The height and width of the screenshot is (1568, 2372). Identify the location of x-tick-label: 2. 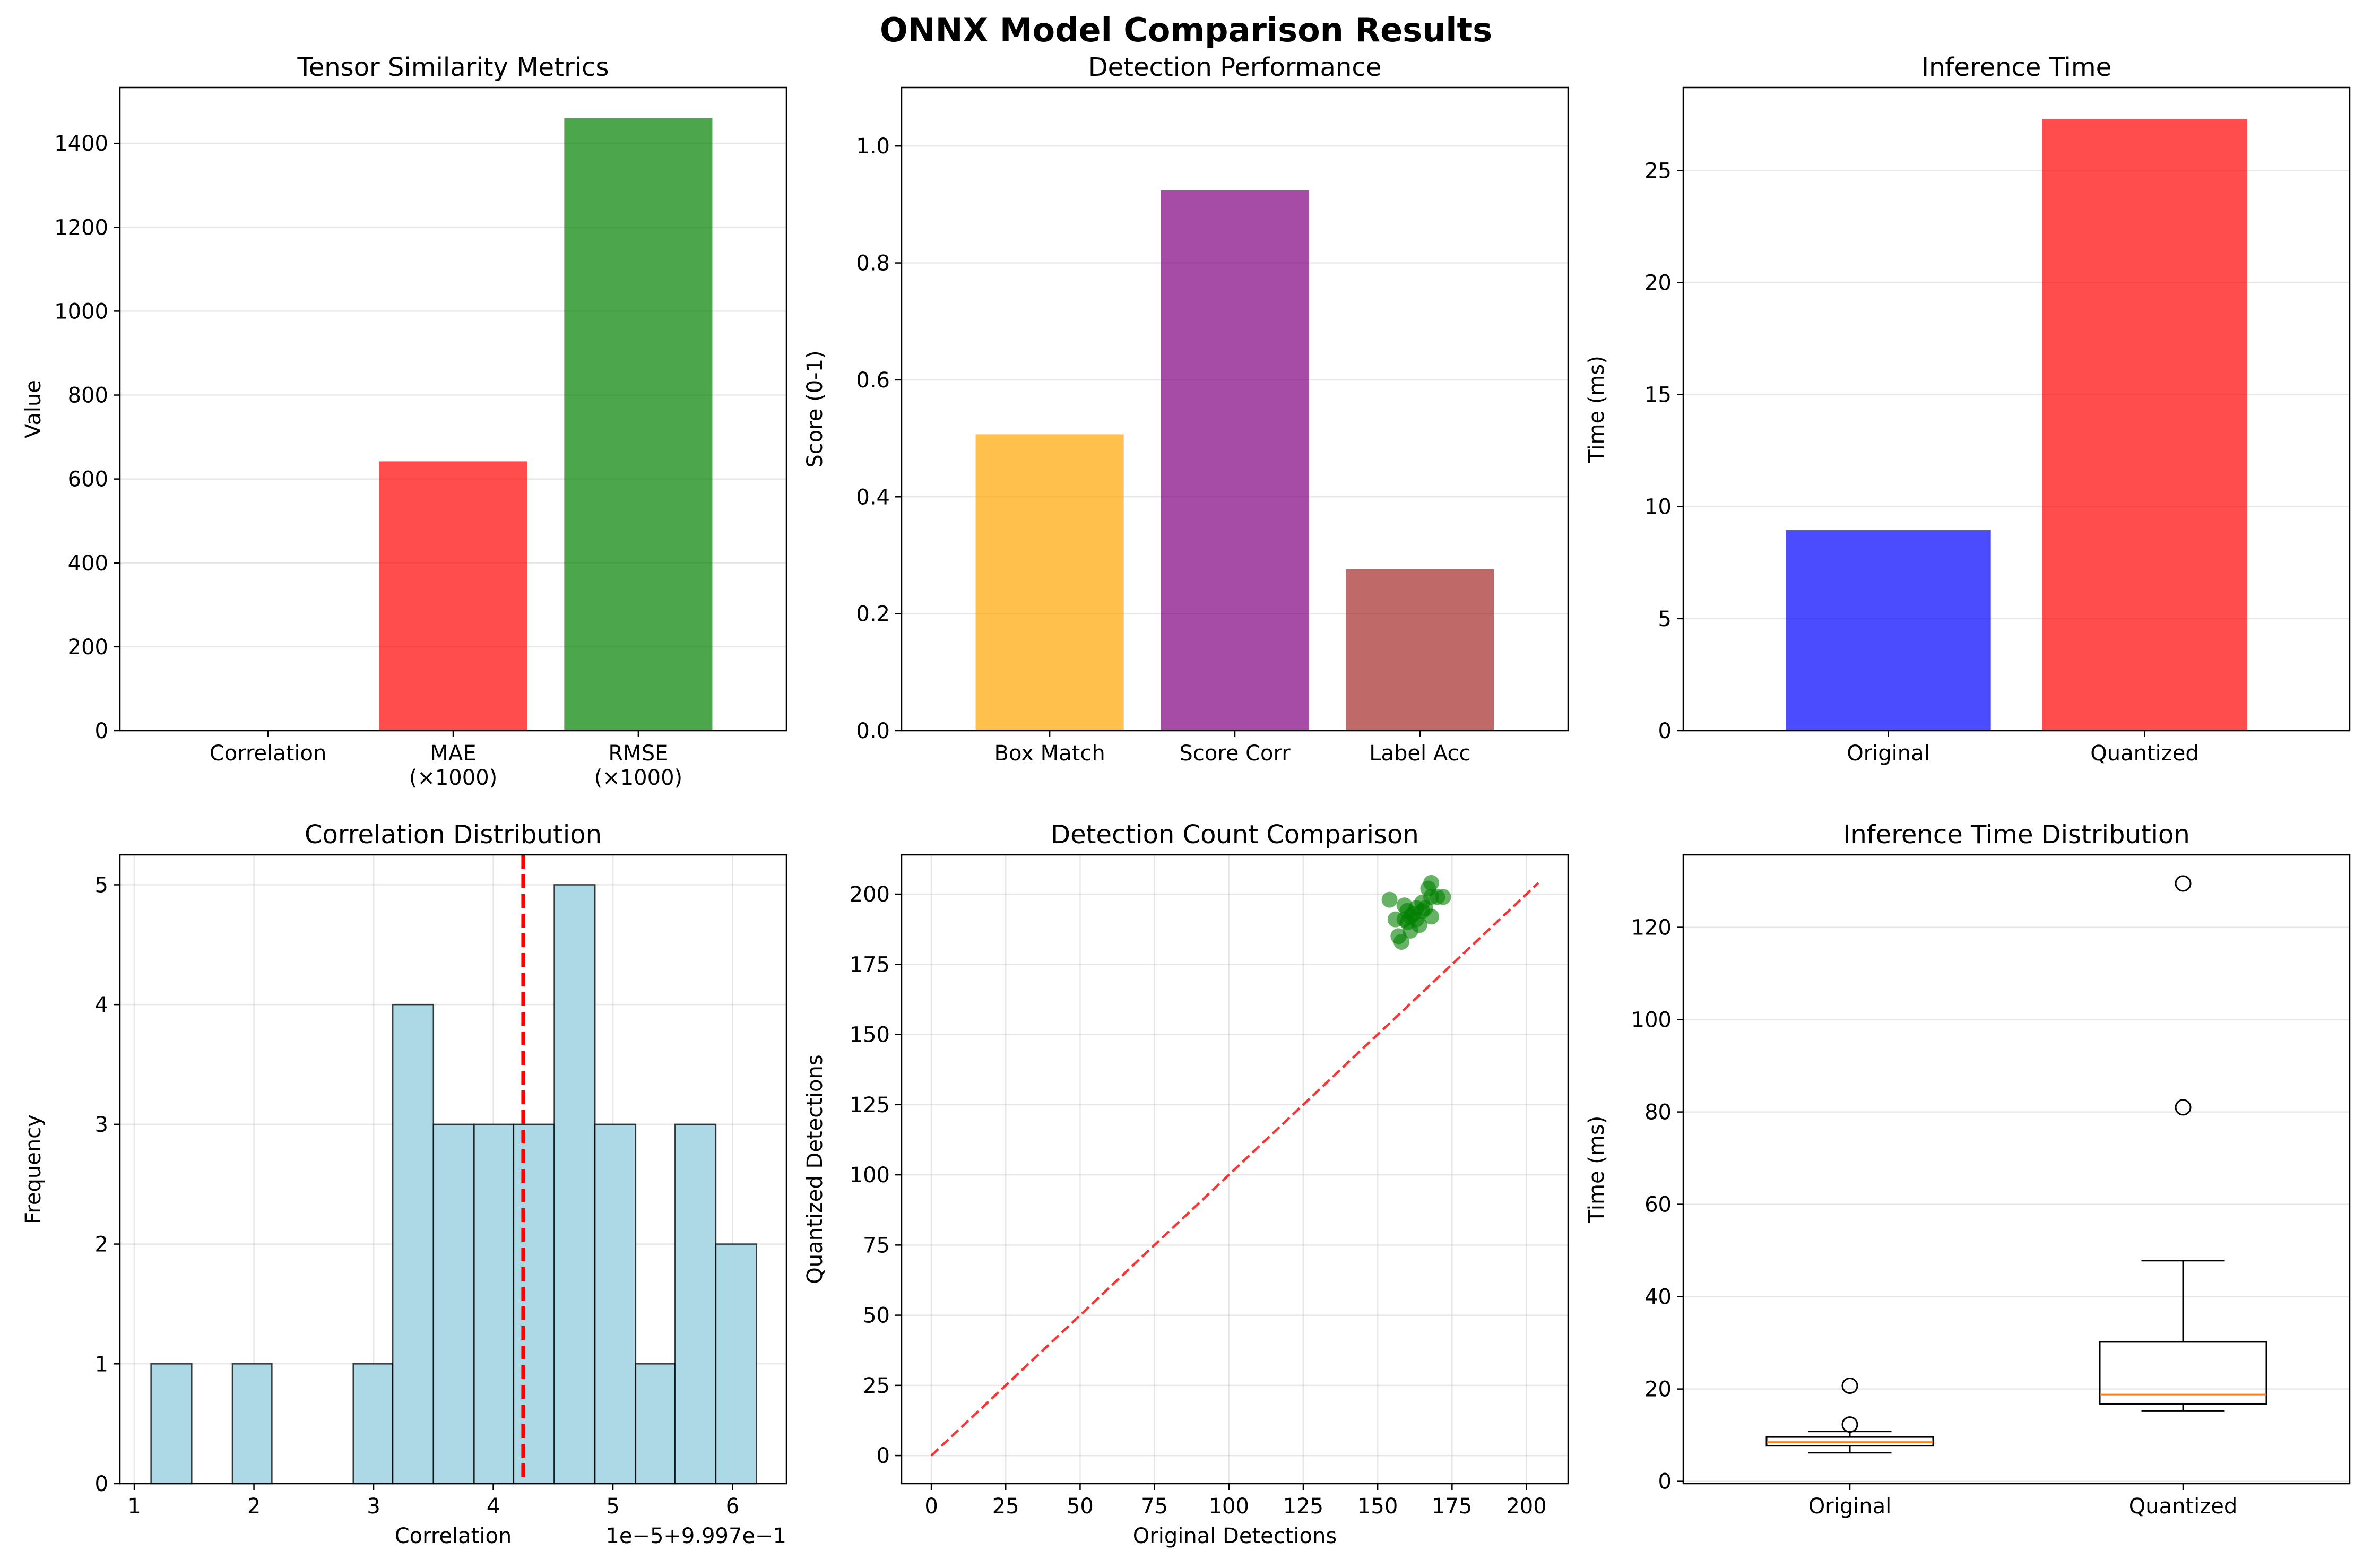
(254, 1506).